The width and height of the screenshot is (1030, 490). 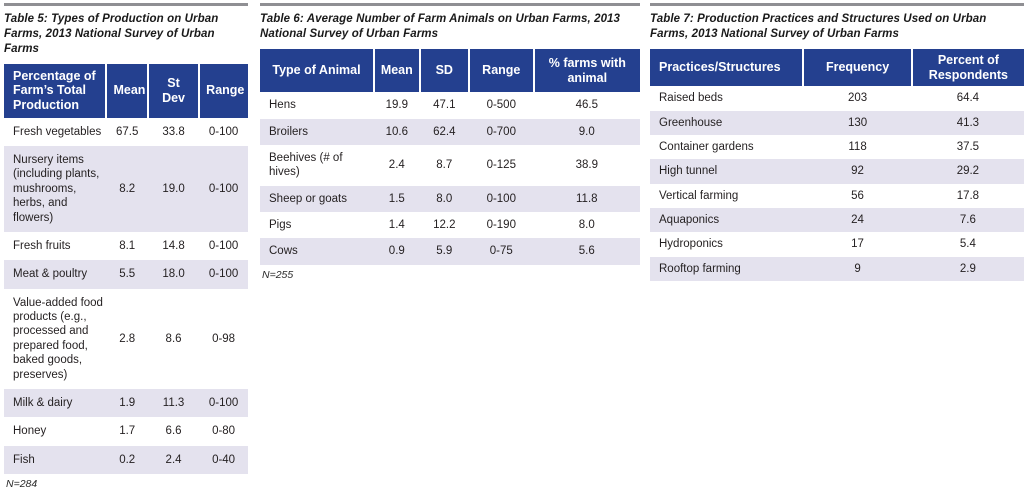 I want to click on table-row: Milk & dairy 1.9 11.3 0-100, so click(x=126, y=403).